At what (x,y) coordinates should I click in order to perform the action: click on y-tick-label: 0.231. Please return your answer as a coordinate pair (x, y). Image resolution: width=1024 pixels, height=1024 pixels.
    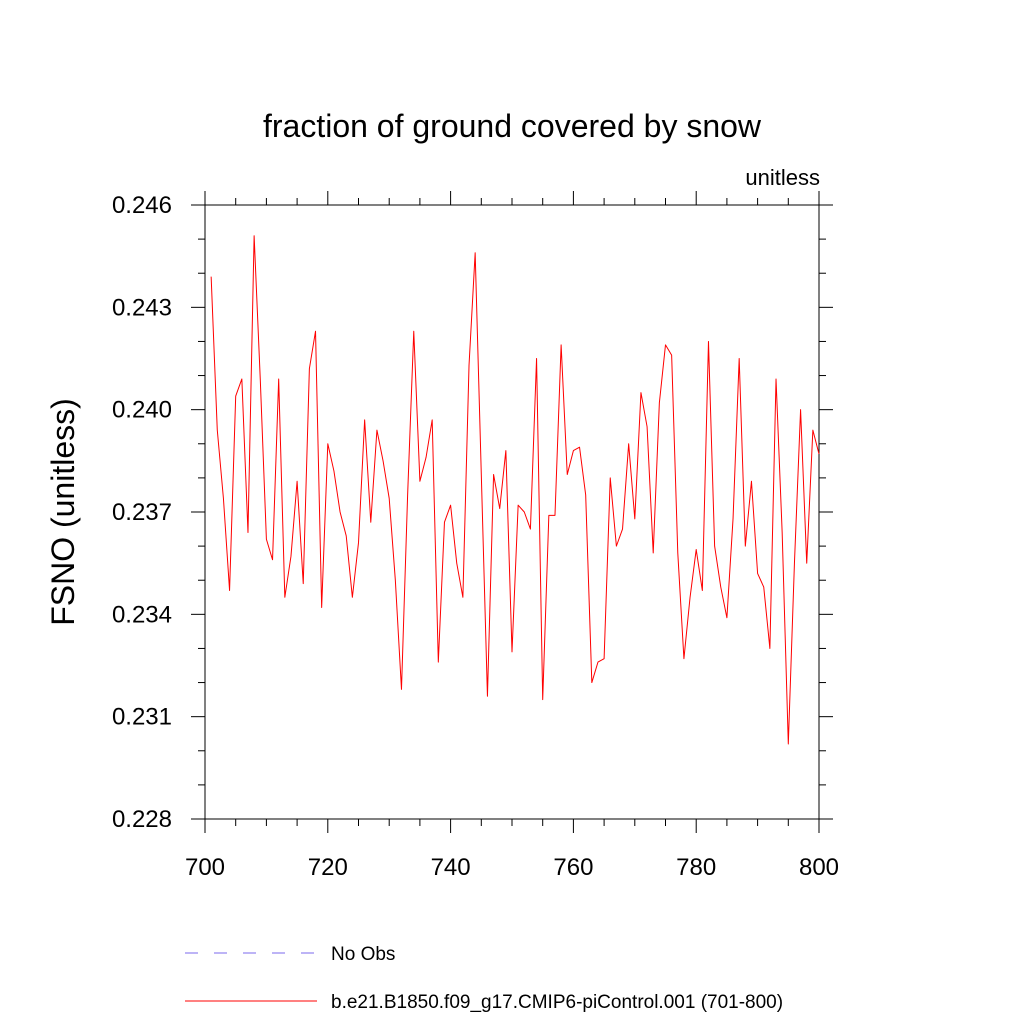
    Looking at the image, I should click on (142, 717).